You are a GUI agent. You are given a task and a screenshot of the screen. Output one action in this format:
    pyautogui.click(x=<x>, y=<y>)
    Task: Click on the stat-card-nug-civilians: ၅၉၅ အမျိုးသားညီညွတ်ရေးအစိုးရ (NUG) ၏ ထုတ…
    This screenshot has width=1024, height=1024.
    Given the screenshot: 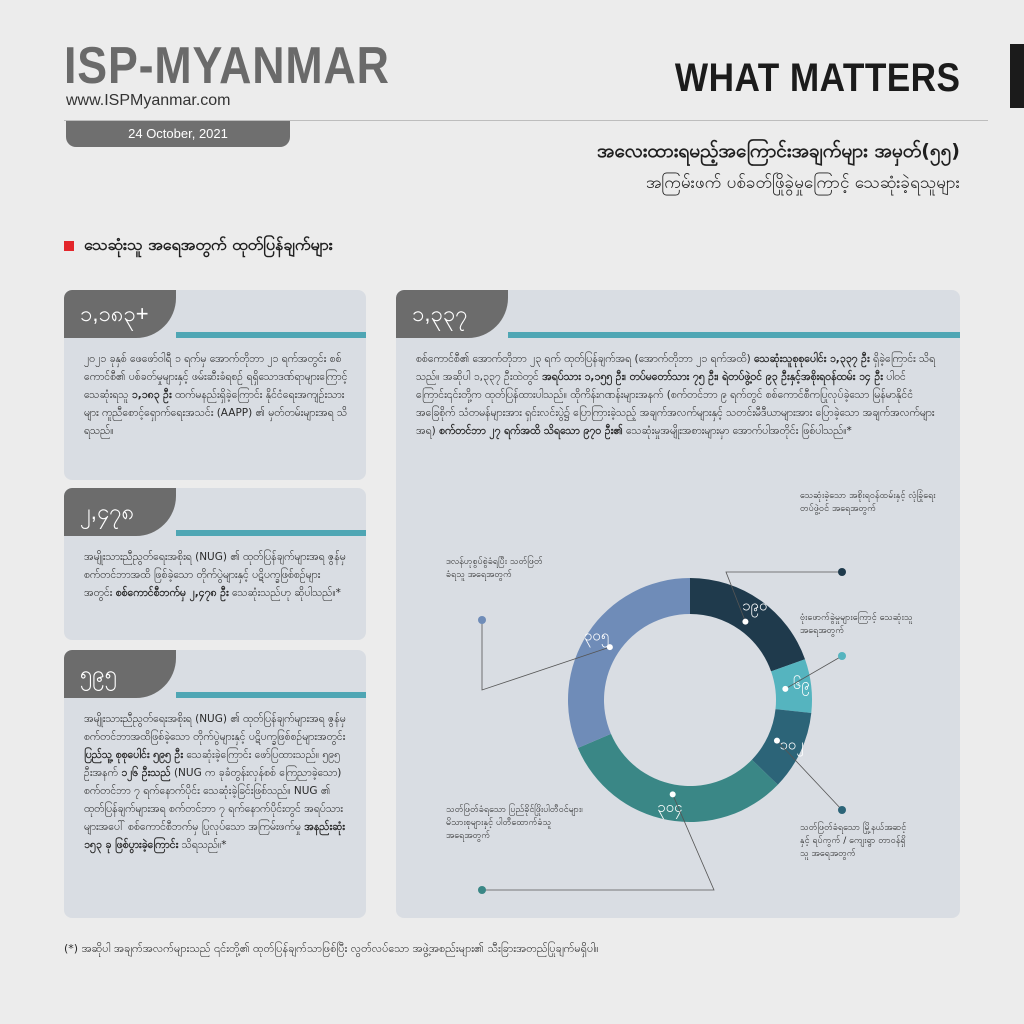 What is the action you would take?
    pyautogui.click(x=215, y=784)
    